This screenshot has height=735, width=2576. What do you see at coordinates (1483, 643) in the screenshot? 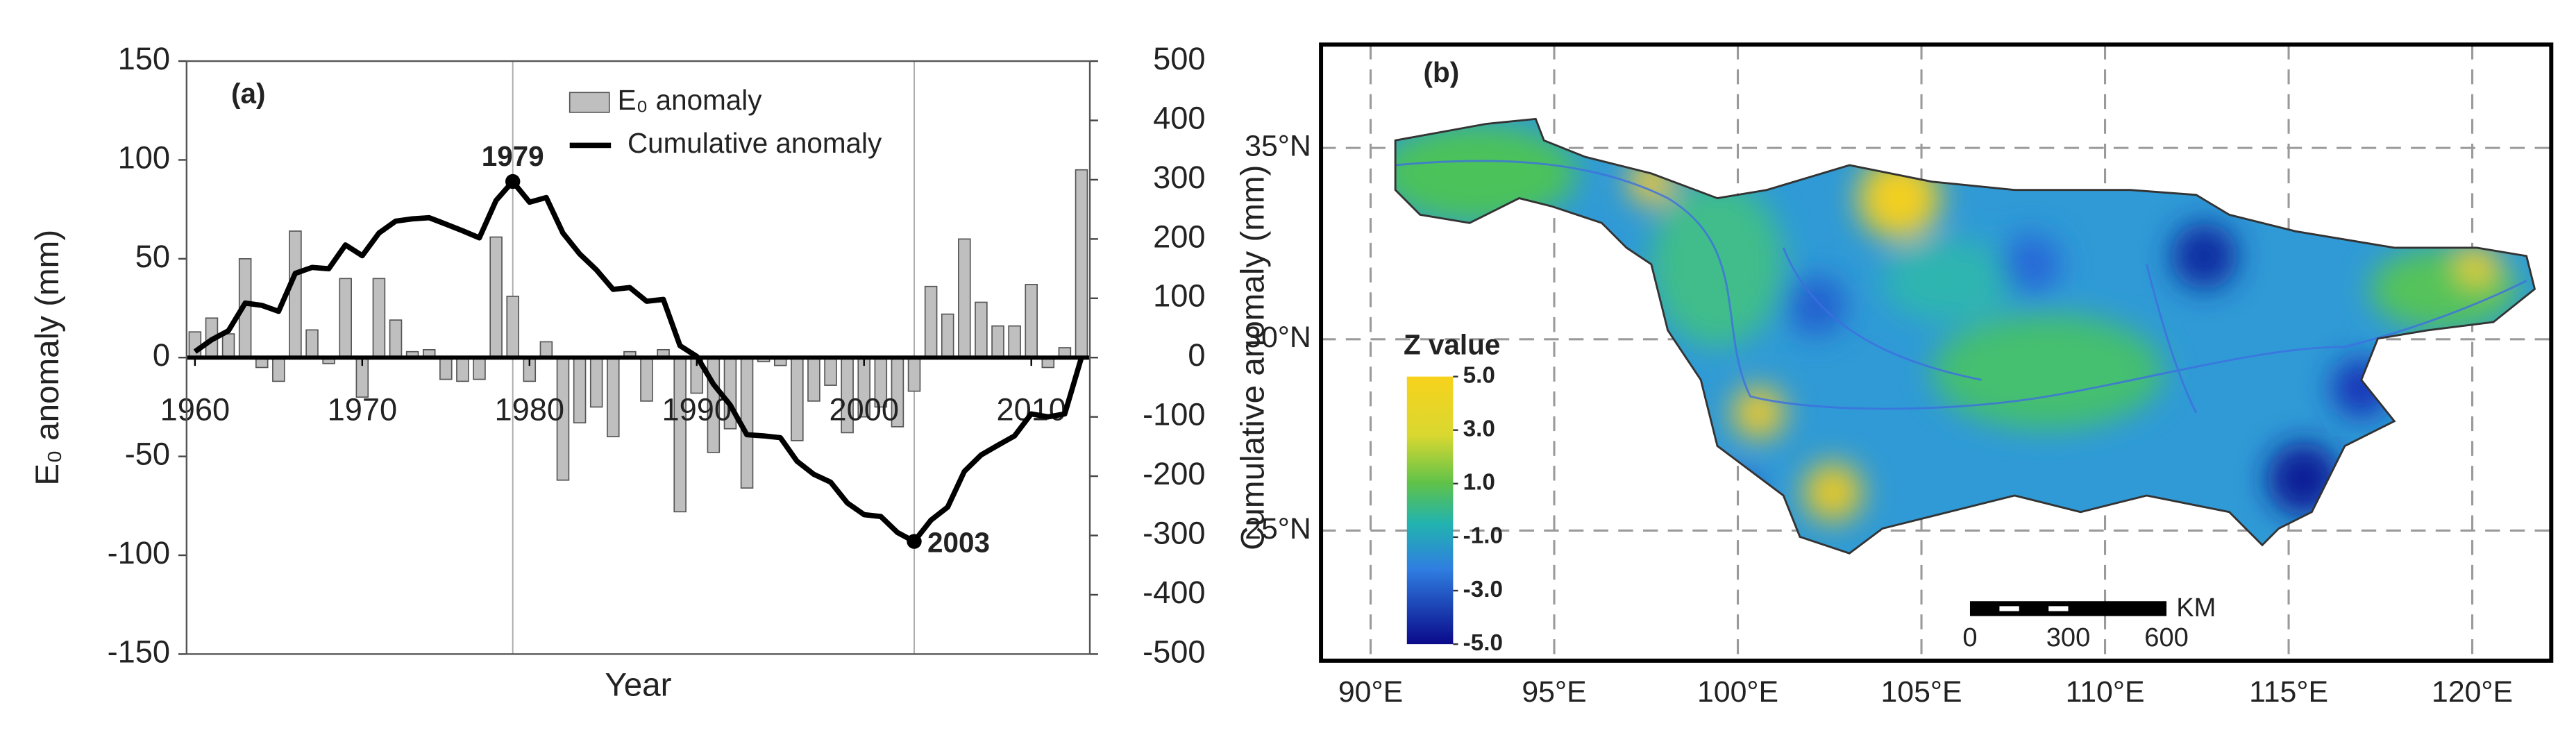
I see `colorbar-label: -5.0` at bounding box center [1483, 643].